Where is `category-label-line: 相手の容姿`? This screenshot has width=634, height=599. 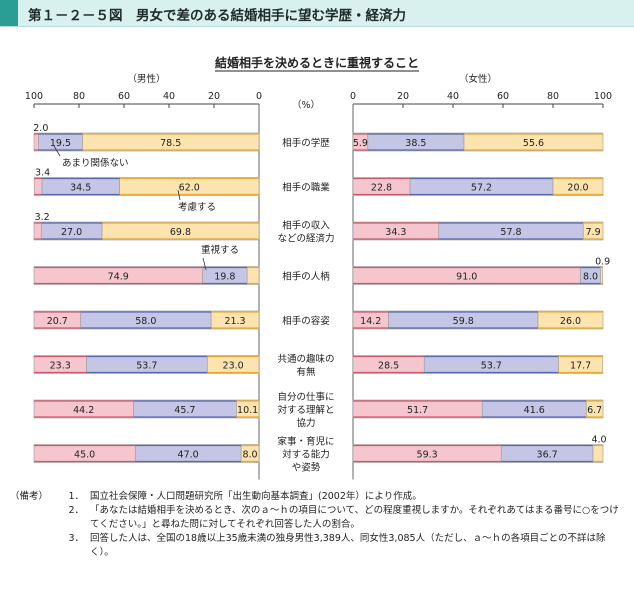
category-label-line: 相手の容姿 is located at coordinates (306, 321).